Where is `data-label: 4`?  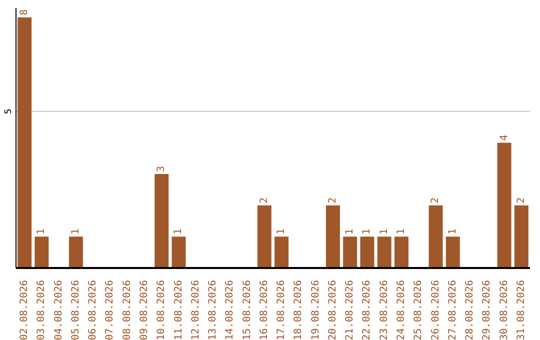 data-label: 4 is located at coordinates (504, 137).